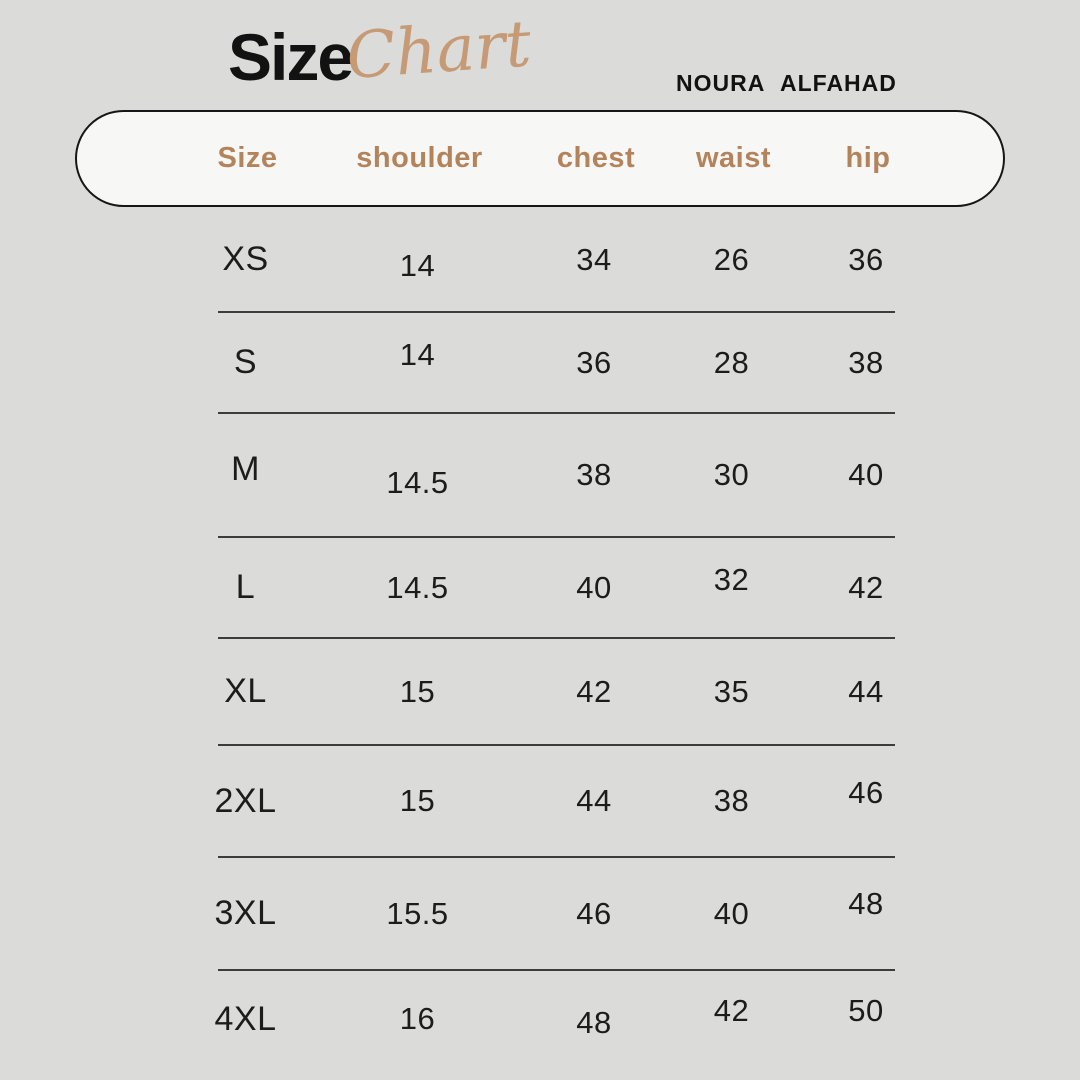 Image resolution: width=1080 pixels, height=1080 pixels. Describe the element at coordinates (786, 83) in the screenshot. I see `brand-name: NOURA ALFAHAD` at that location.